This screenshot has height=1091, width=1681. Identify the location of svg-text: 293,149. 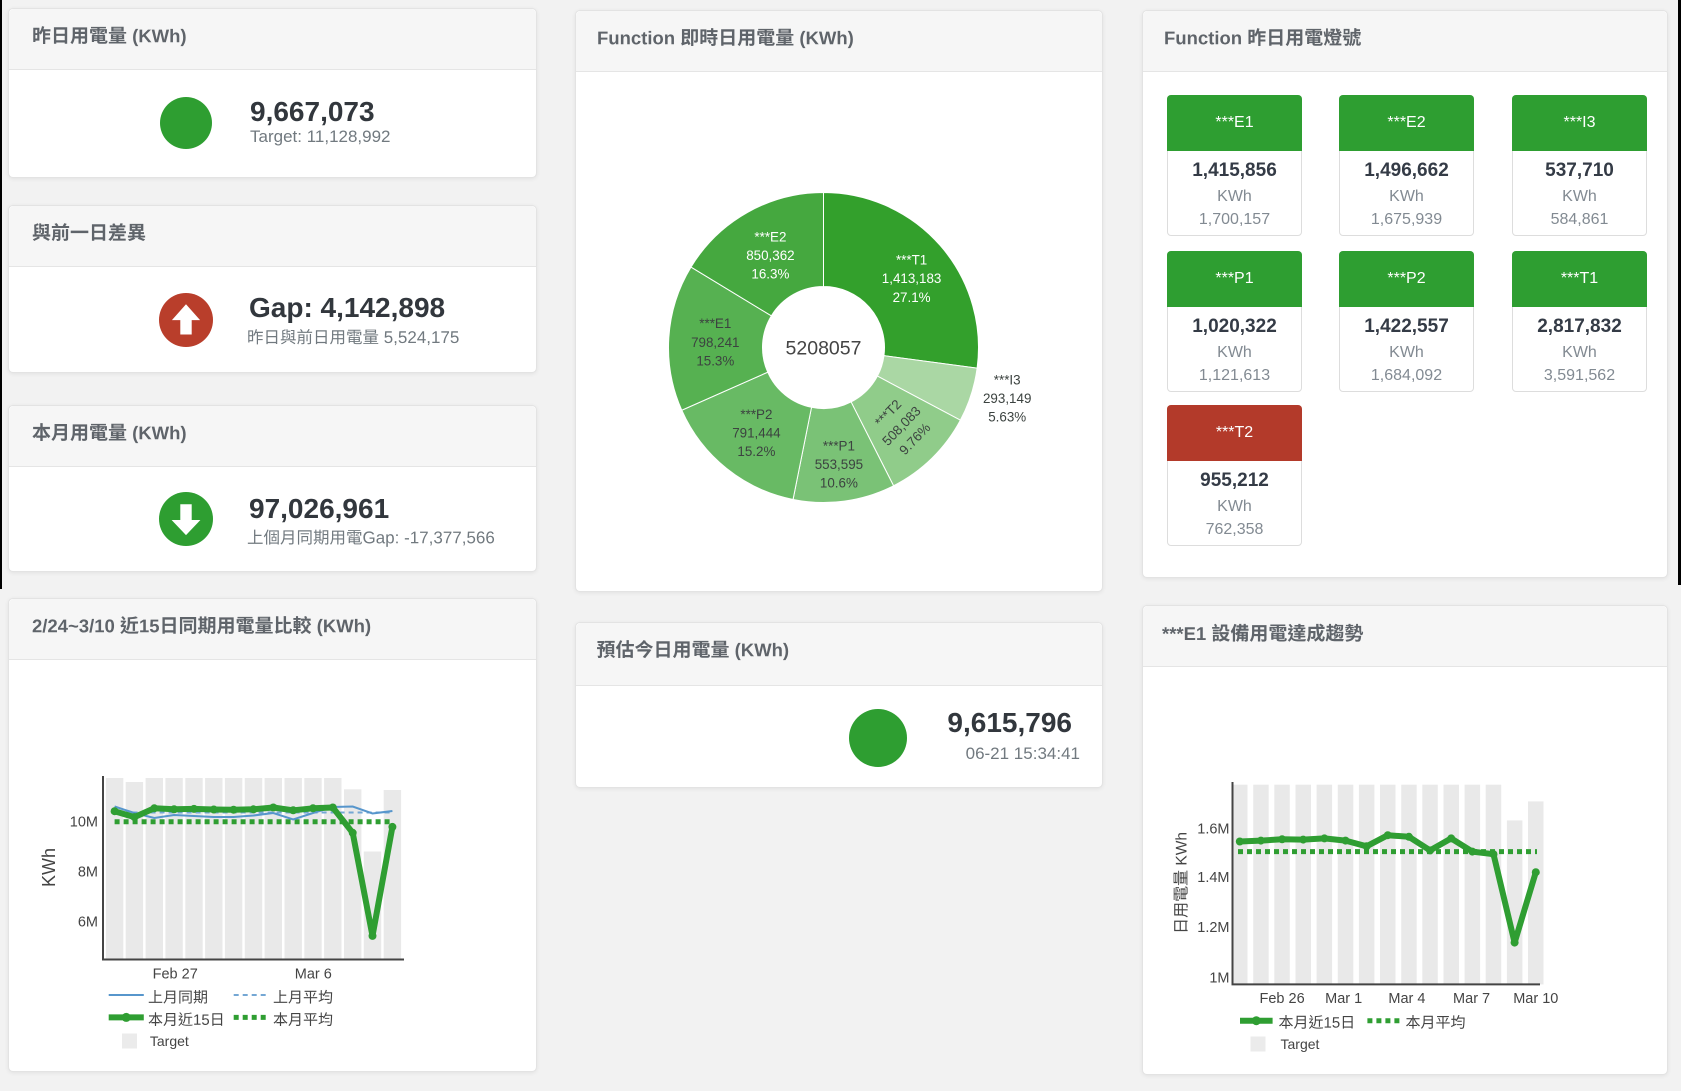
(1007, 398).